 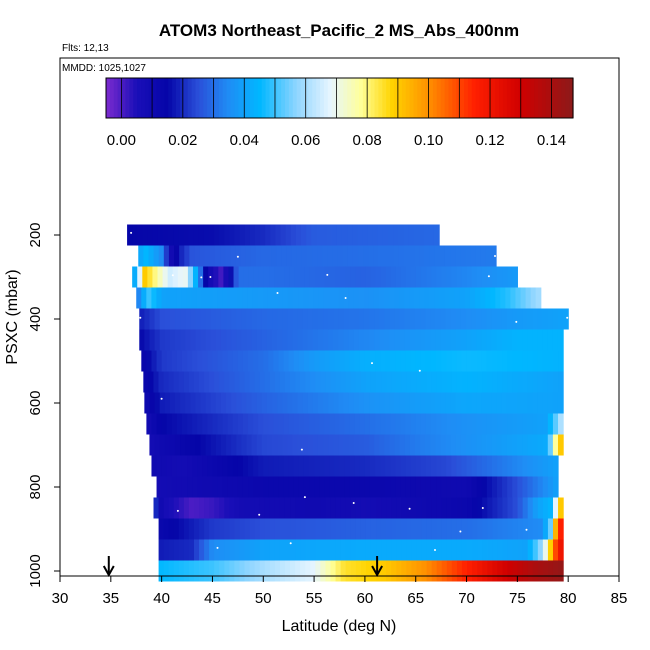 I want to click on x-tick-label: 50, so click(x=263, y=598).